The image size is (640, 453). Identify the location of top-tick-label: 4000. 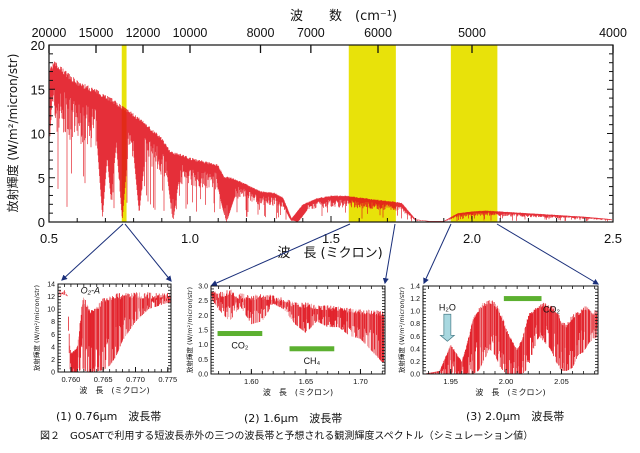
(613, 33).